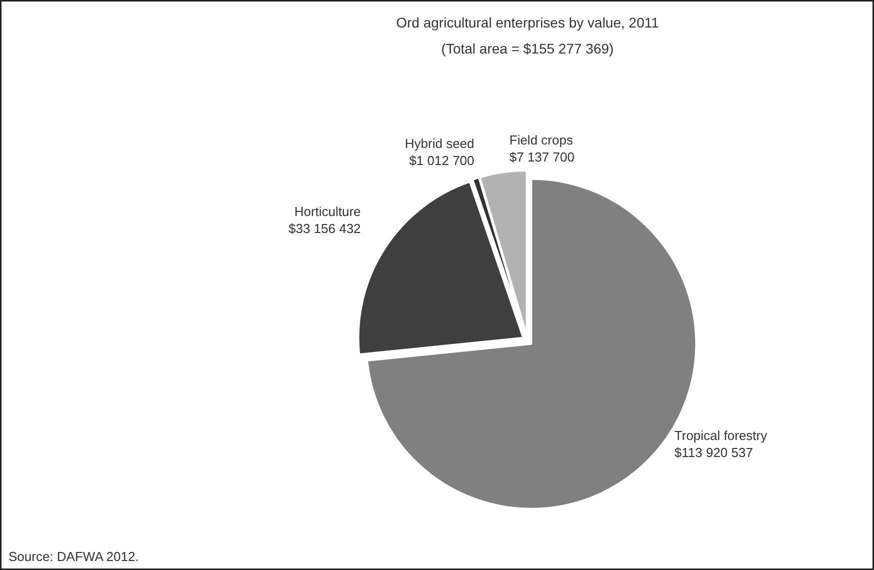  What do you see at coordinates (713, 452) in the screenshot?
I see `data-label: $113 920 537` at bounding box center [713, 452].